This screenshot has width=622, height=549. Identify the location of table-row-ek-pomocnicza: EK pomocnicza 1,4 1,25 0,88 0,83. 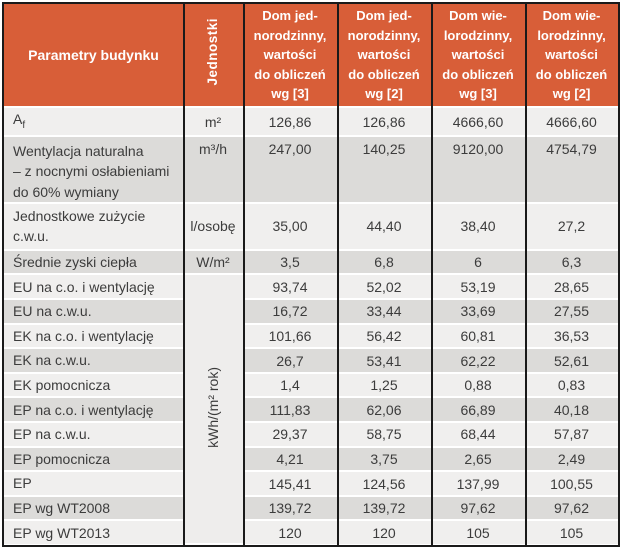
(311, 385).